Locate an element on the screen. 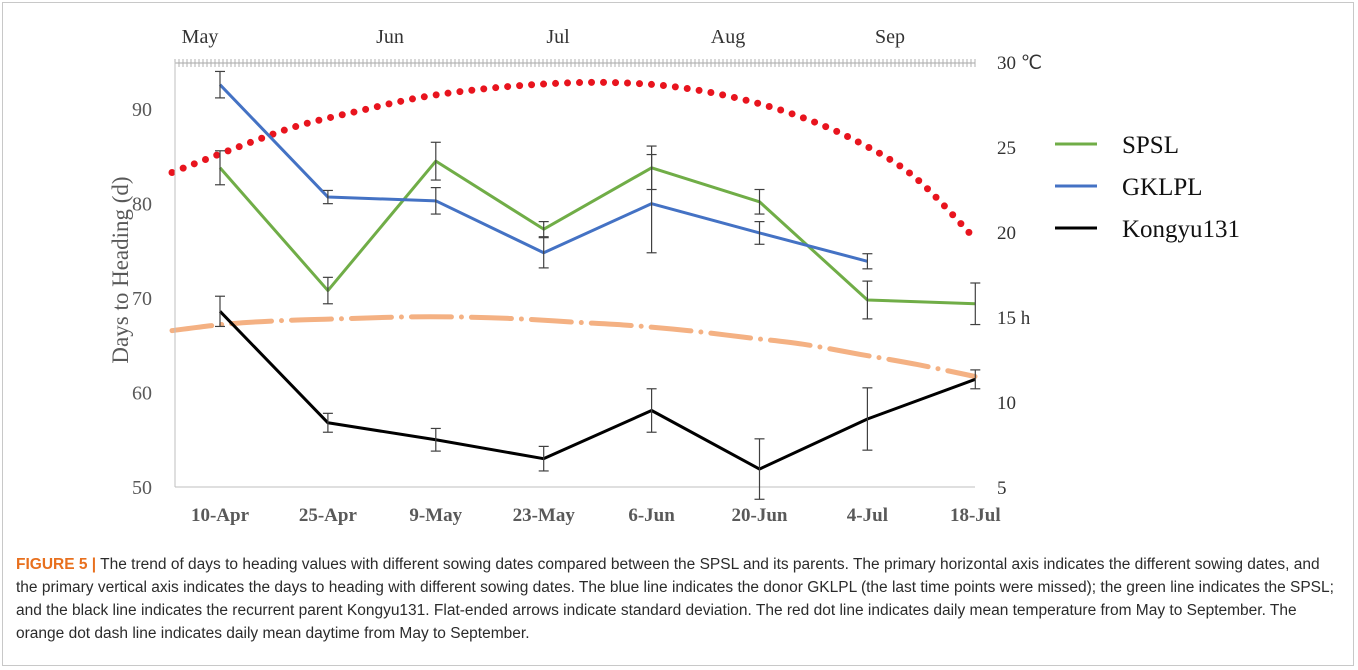  gklpl-legend-label: GKLPL is located at coordinates (1162, 187).